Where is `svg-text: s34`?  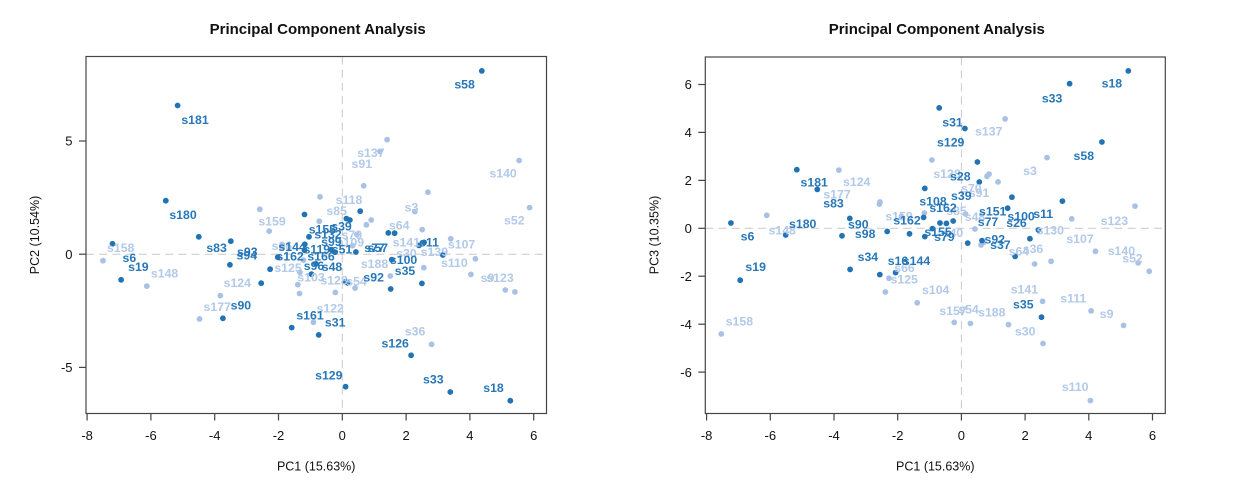 svg-text: s34 is located at coordinates (868, 257).